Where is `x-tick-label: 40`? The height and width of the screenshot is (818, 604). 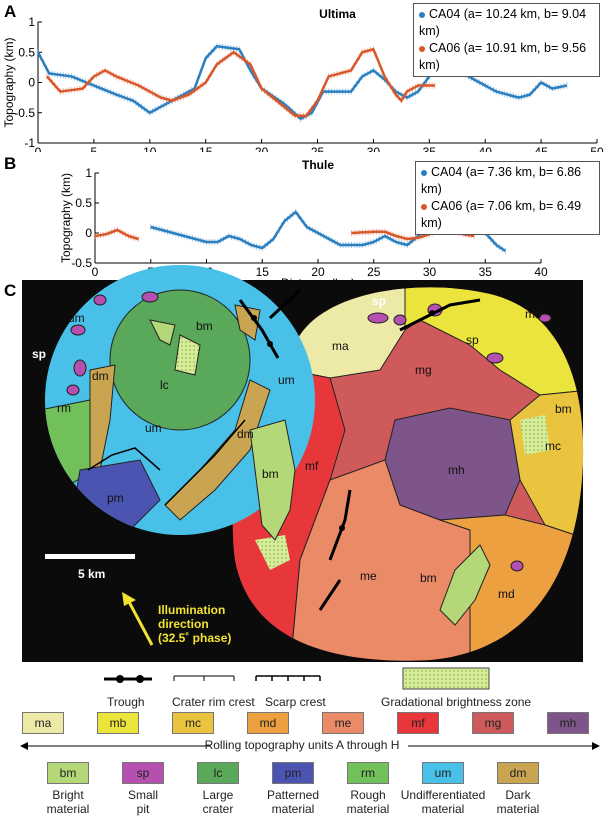 x-tick-label: 40 is located at coordinates (486, 148).